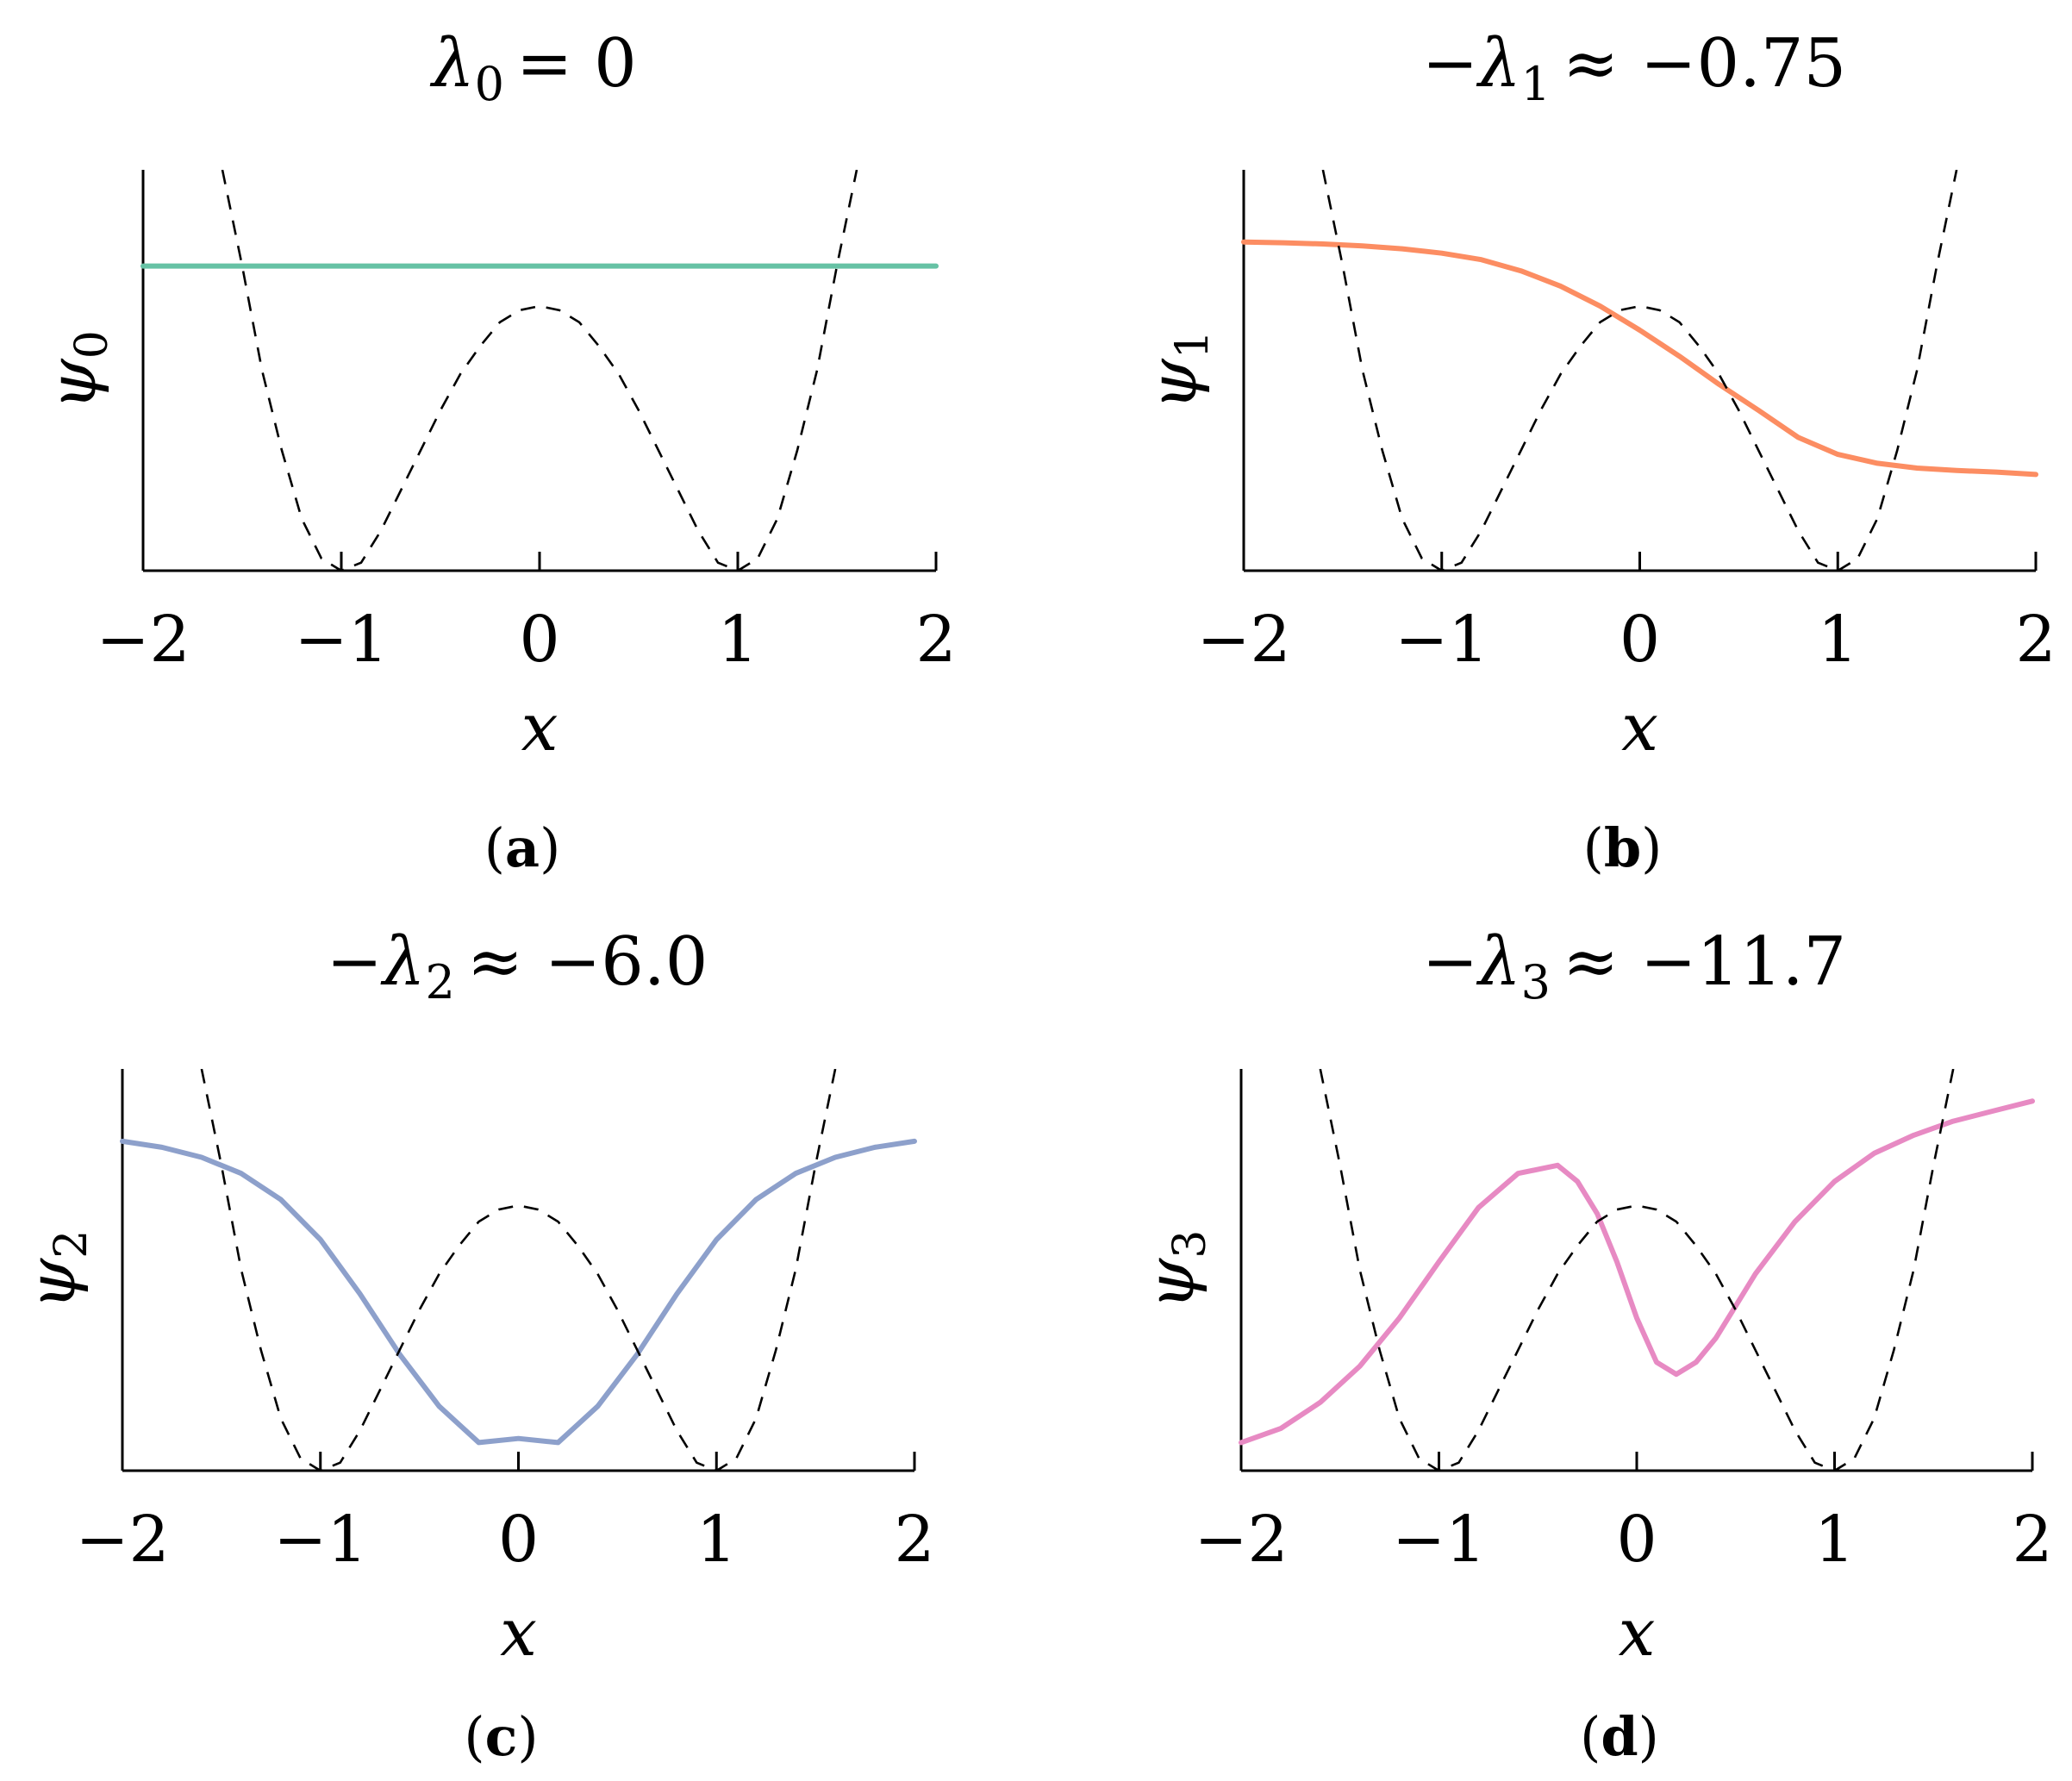 The height and width of the screenshot is (1781, 2072). I want to click on panel-letter: b, so click(1623, 847).